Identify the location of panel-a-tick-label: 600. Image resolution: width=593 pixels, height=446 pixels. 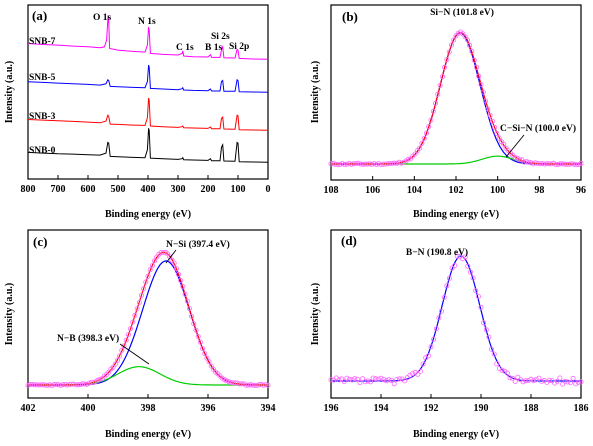
(88, 189).